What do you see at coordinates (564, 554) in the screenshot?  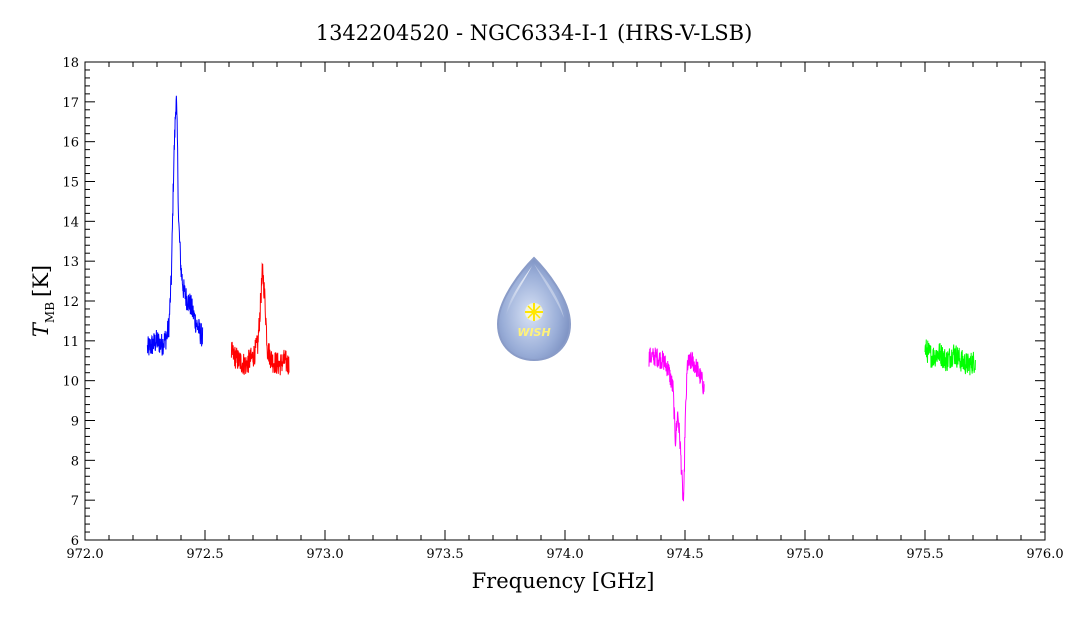 I see `x-tick-label: 974.0` at bounding box center [564, 554].